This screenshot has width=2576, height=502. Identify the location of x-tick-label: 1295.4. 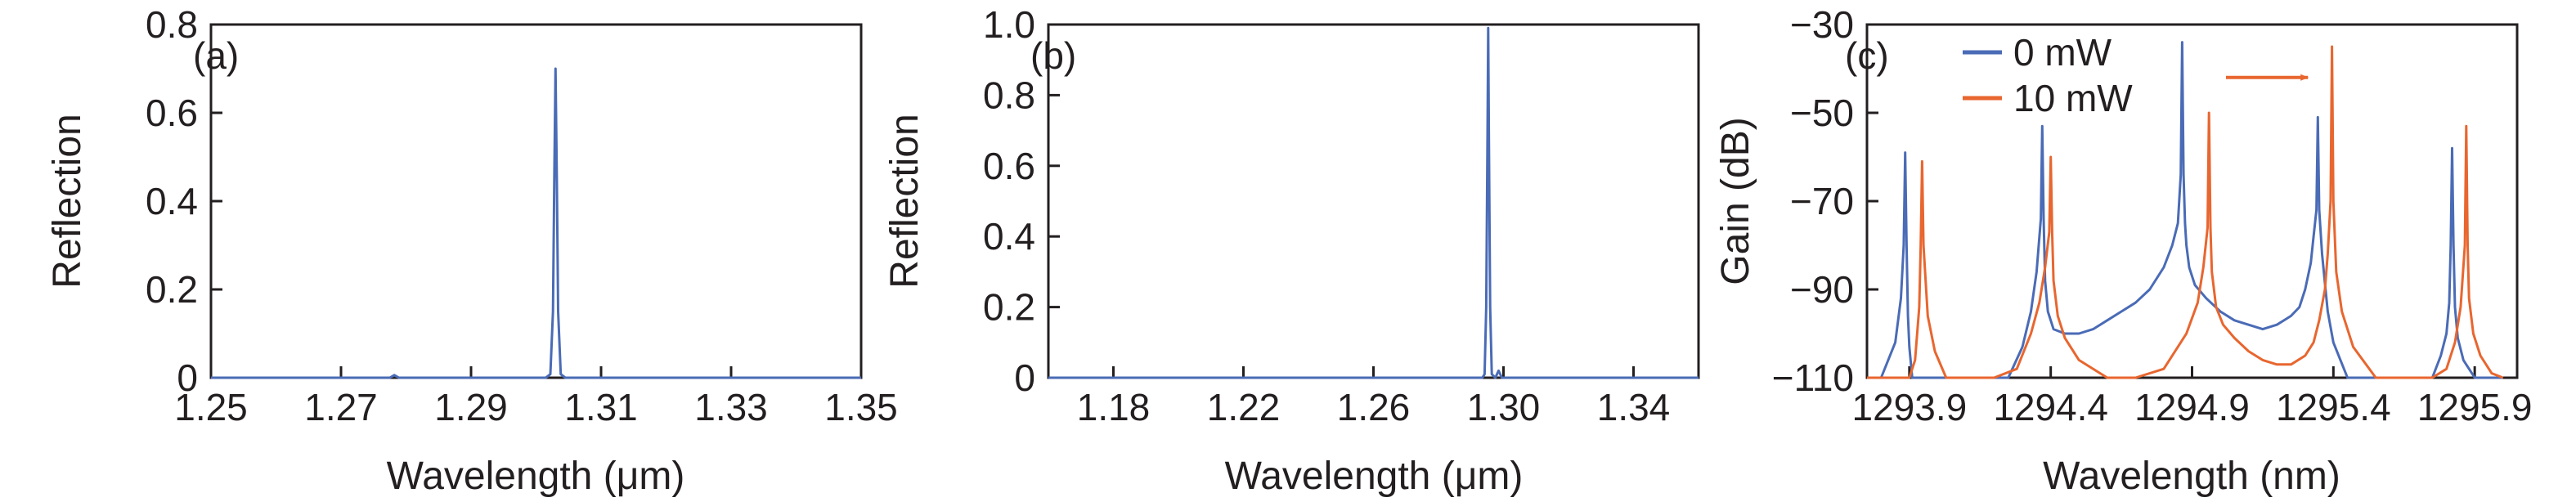
(2333, 407).